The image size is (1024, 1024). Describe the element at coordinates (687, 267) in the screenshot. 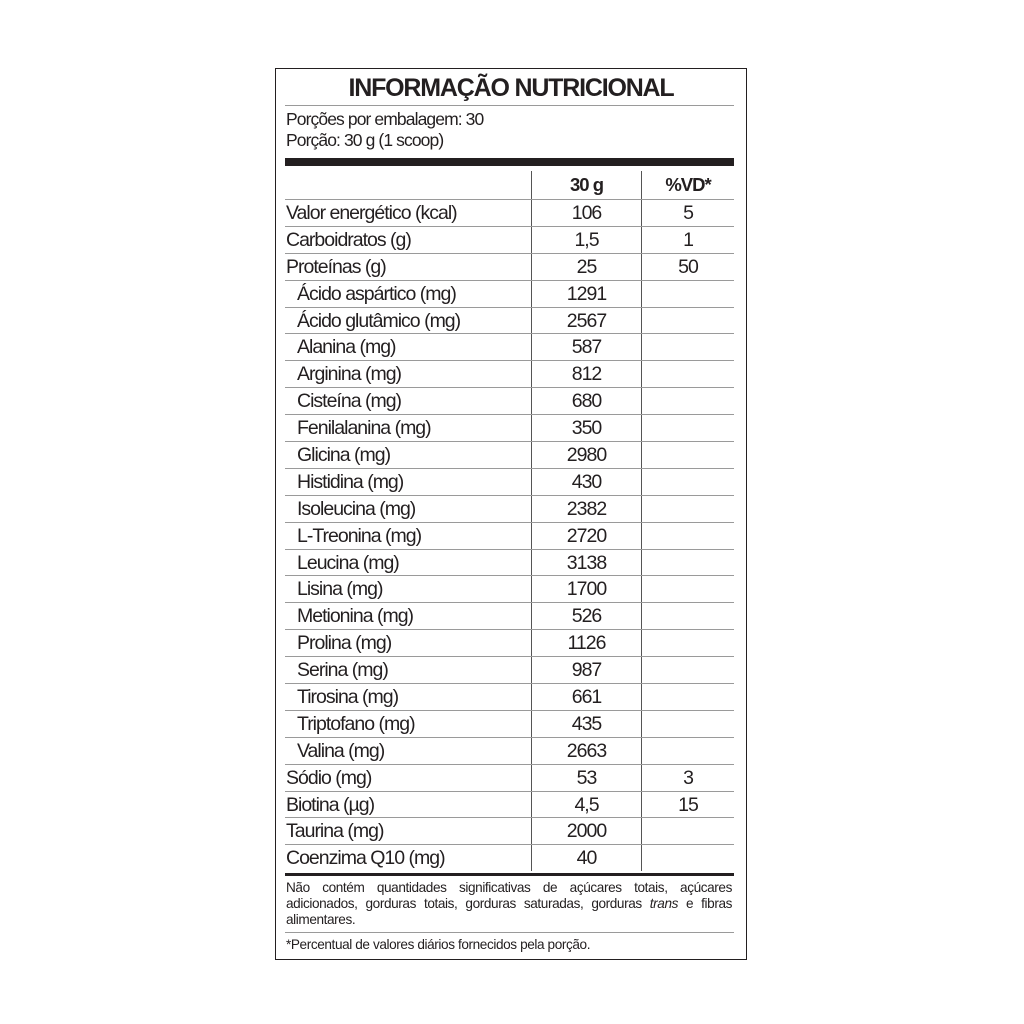

I see `nutrient-dv: 50` at that location.